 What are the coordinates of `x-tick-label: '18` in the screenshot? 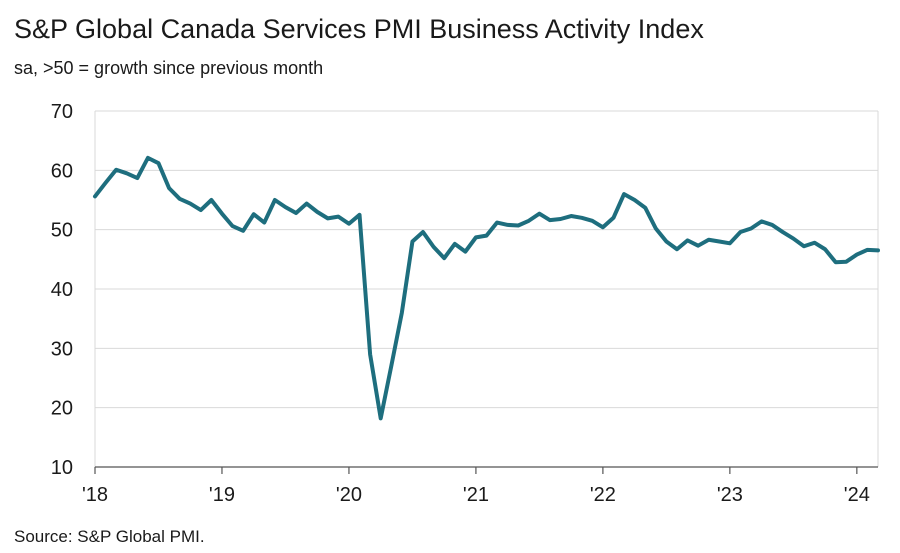 It's located at (95, 495).